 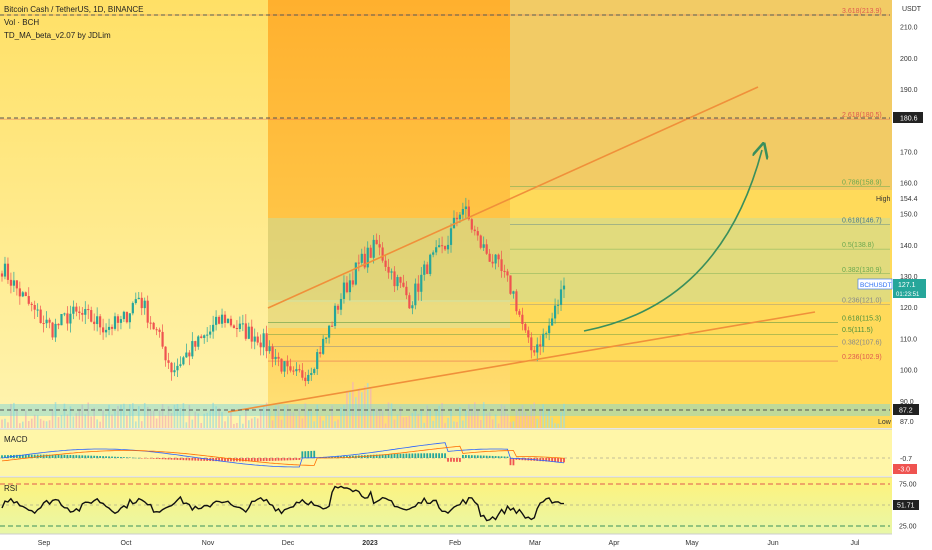 I want to click on macd-pane: MACD -0.7 -3.0, so click(x=458, y=452).